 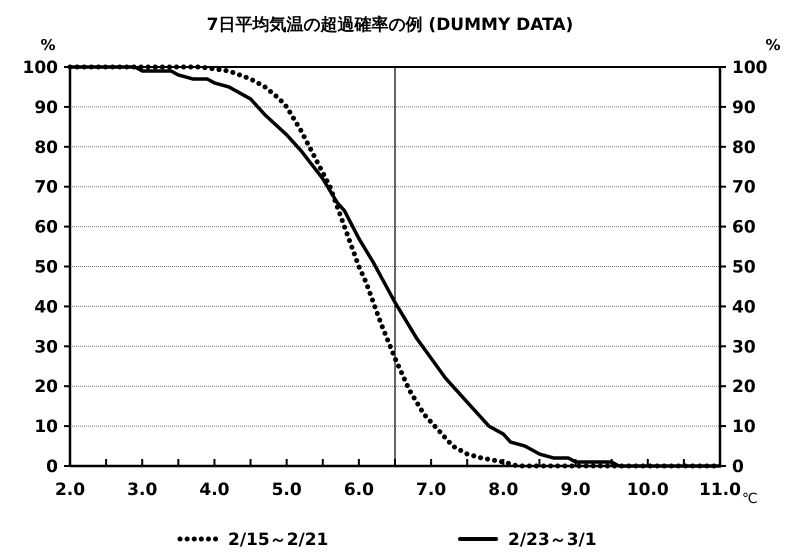 What do you see at coordinates (287, 490) in the screenshot?
I see `x-tick-label: 5.0` at bounding box center [287, 490].